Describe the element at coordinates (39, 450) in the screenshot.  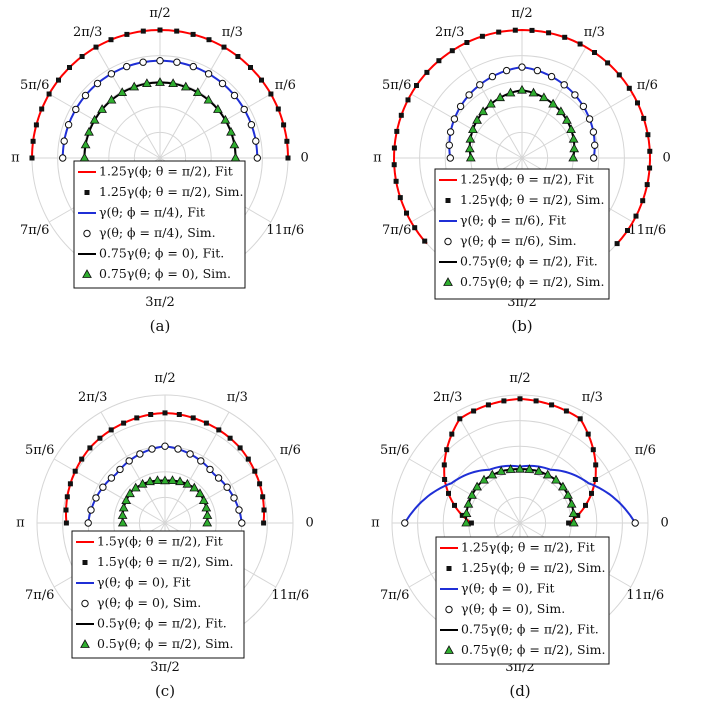
I see `angle-tick-label: 5π/6` at that location.